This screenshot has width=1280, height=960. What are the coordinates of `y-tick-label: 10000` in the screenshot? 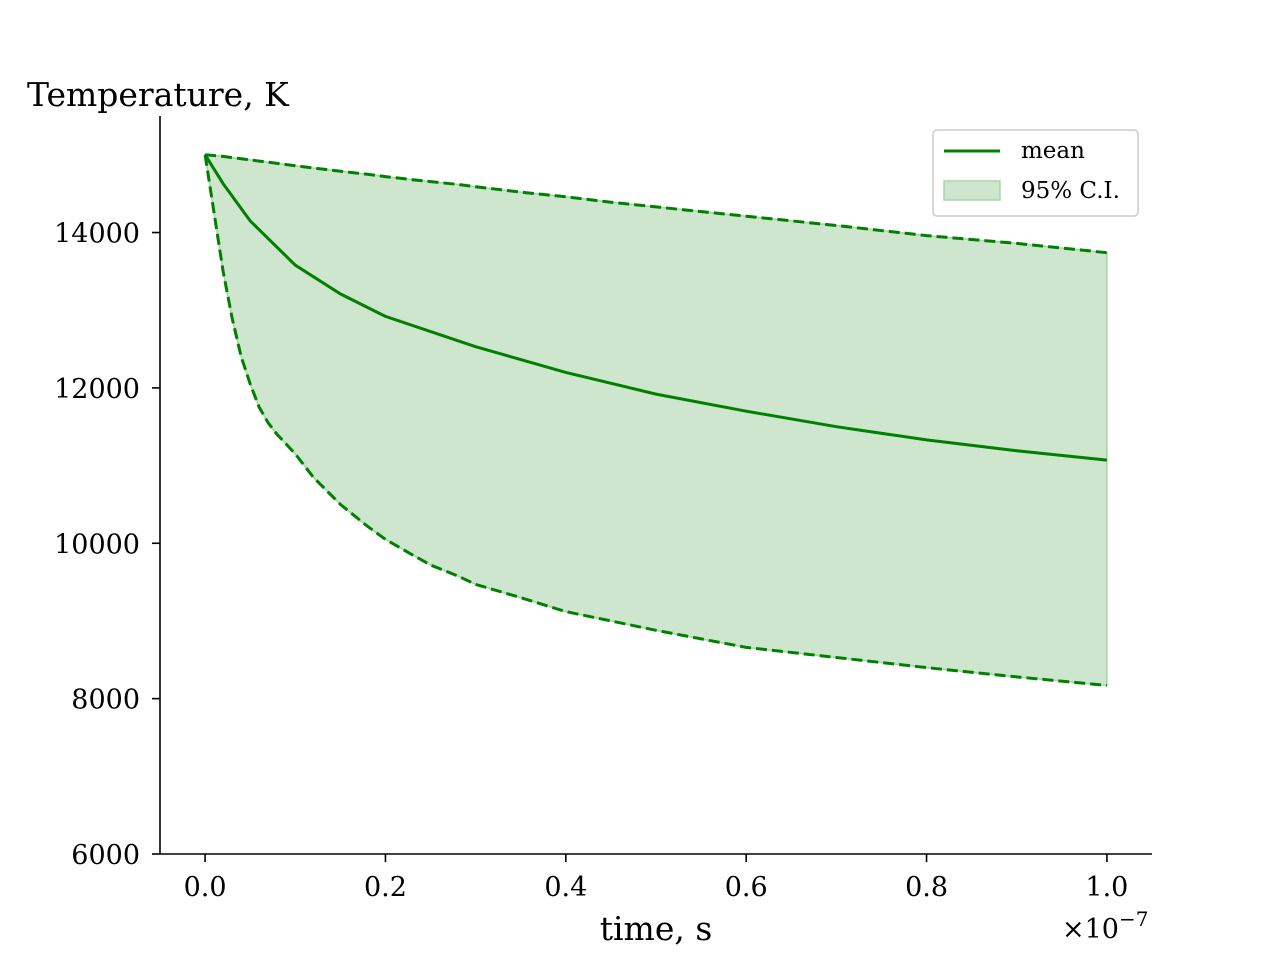 It's located at (97, 544).